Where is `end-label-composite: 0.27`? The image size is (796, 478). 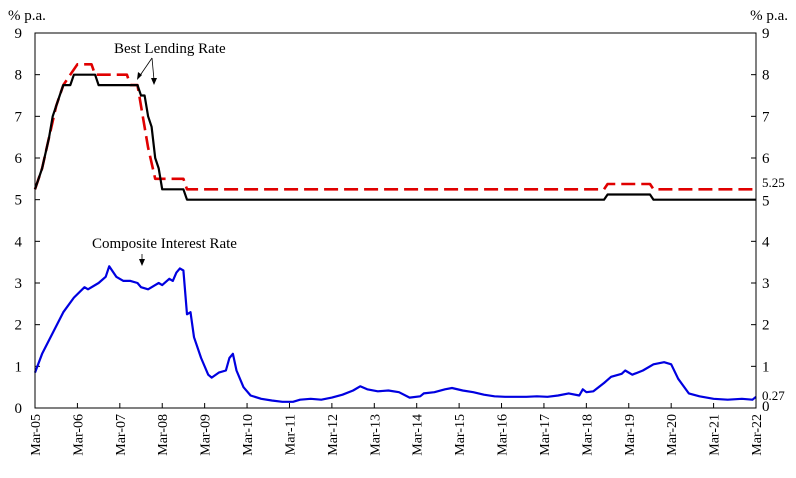 end-label-composite: 0.27 is located at coordinates (773, 395).